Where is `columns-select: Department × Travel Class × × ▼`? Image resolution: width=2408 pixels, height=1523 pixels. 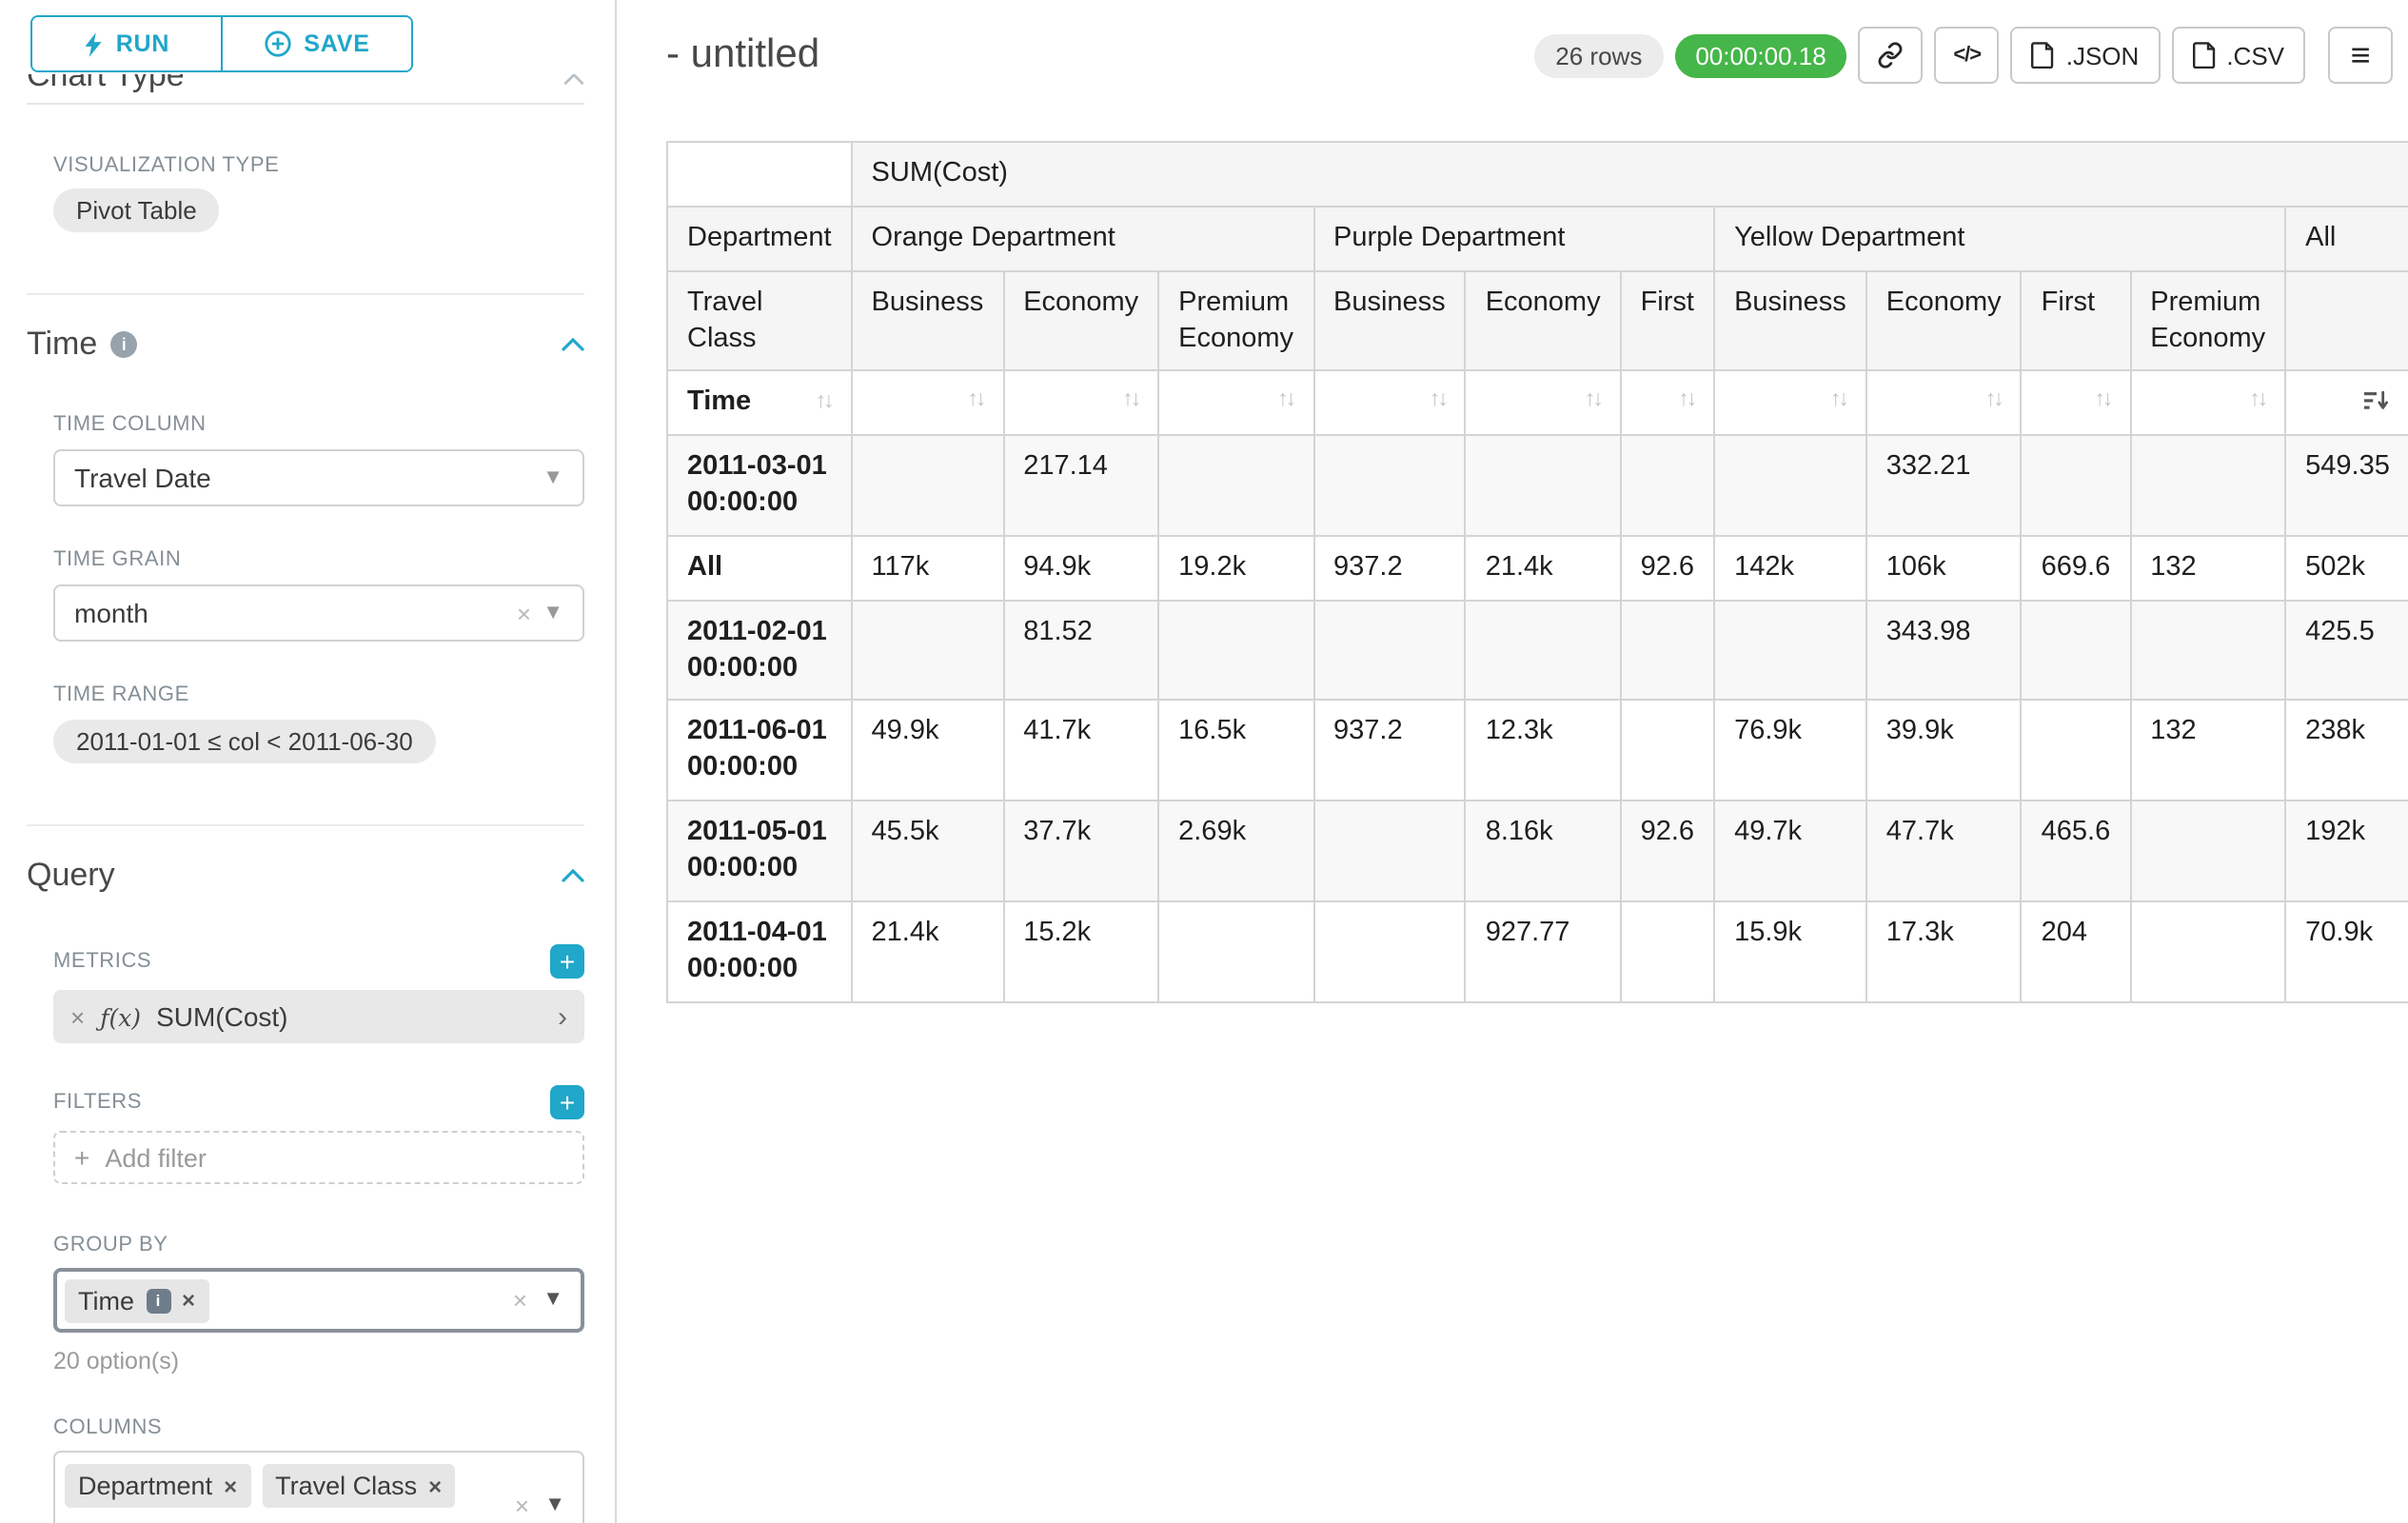
columns-select: Department × Travel Class × × ▼ is located at coordinates (318, 1487).